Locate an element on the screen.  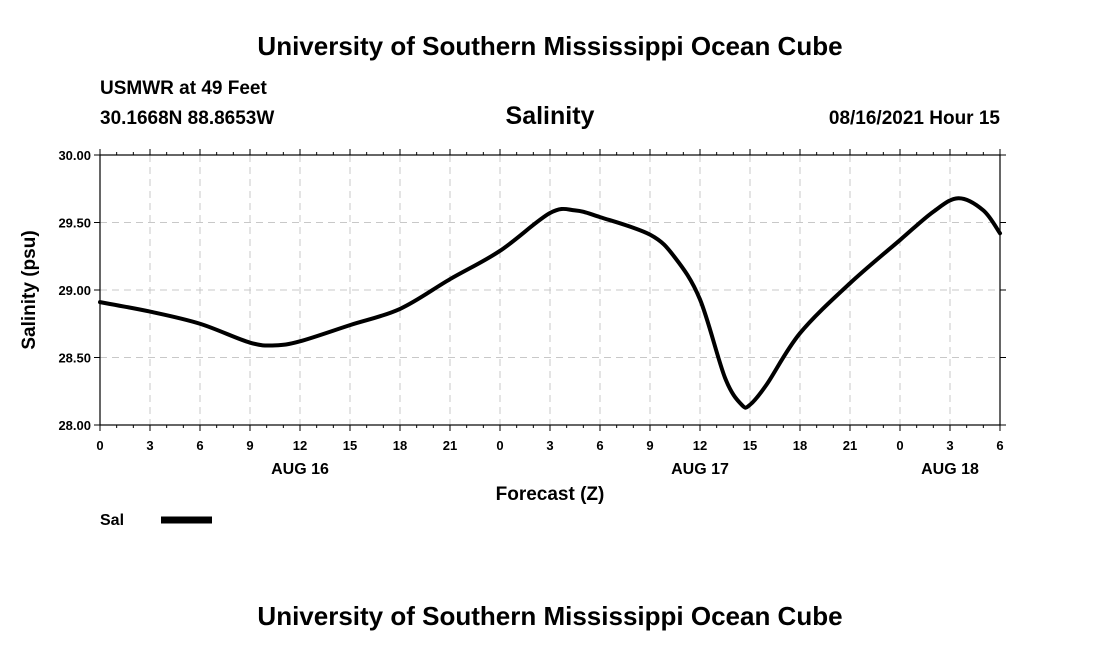
station-label: USMWR at 49 Feet is located at coordinates (183, 88).